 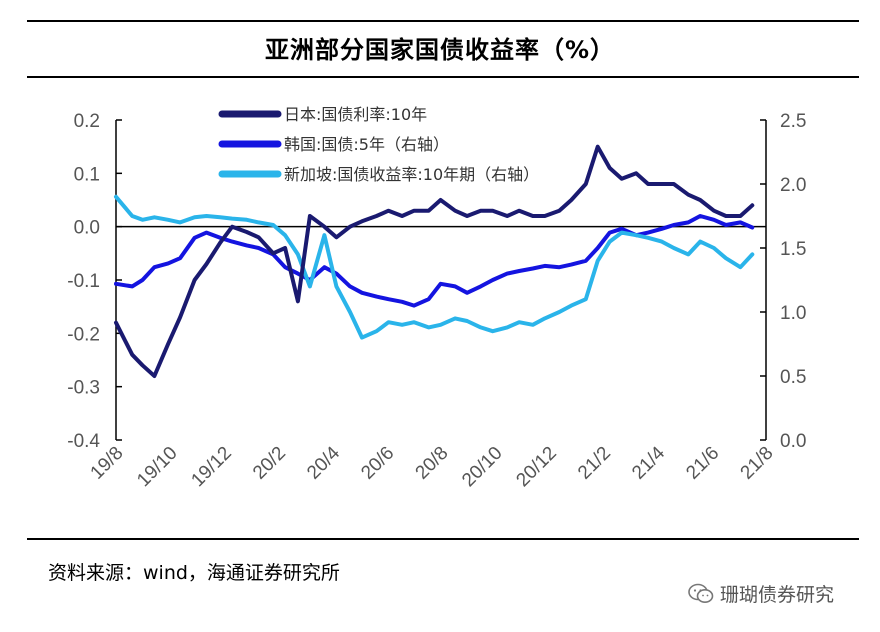 What do you see at coordinates (411, 174) in the screenshot?
I see `legend-label-2: 新加坡:国债收益率:10年期（右轴）` at bounding box center [411, 174].